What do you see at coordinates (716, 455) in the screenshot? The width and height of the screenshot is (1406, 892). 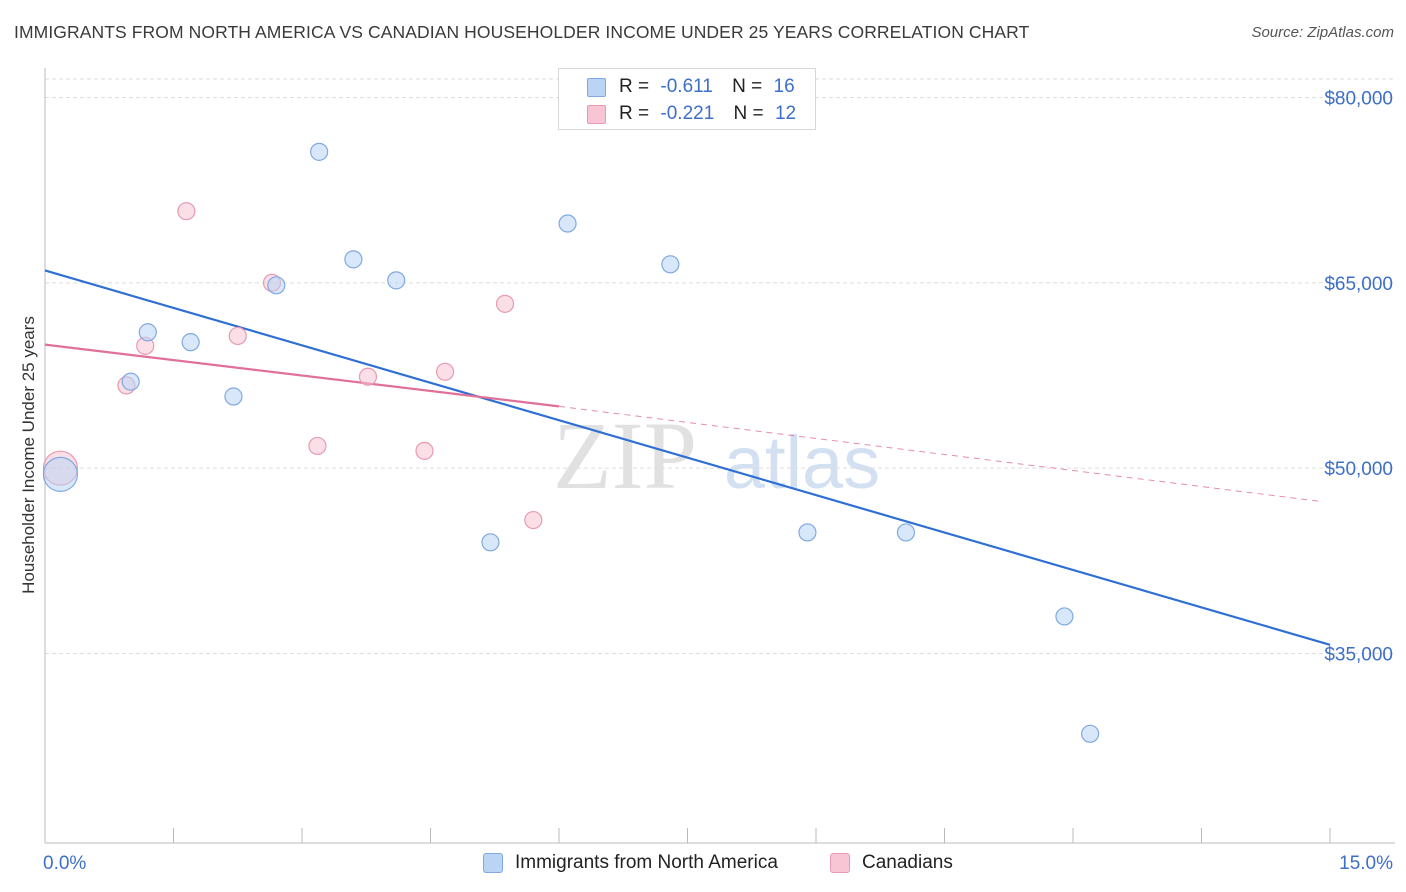 I see `watermark: ZIP atlas` at bounding box center [716, 455].